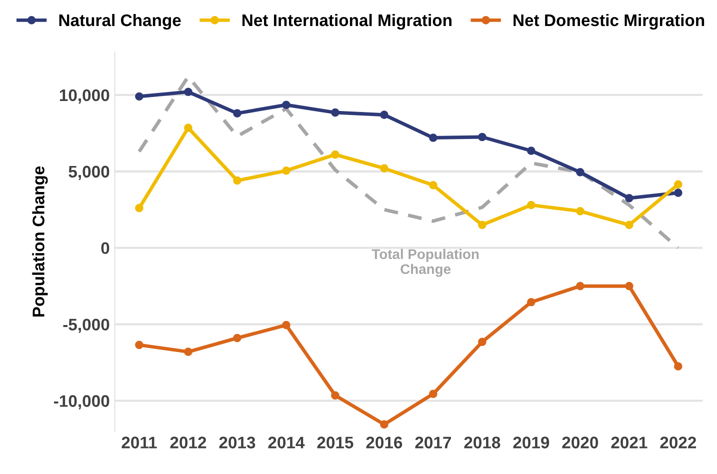  I want to click on x-tick-label: 2015, so click(335, 442).